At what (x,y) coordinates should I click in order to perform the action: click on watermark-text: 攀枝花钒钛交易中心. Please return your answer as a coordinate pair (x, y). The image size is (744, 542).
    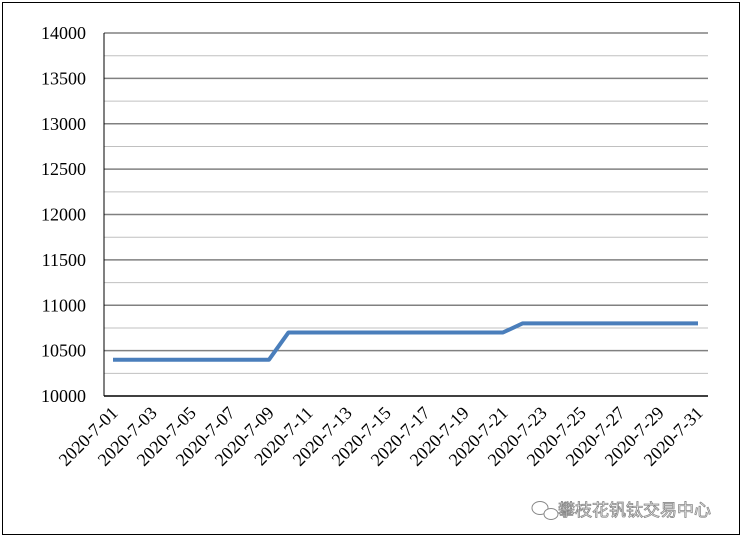
    Looking at the image, I should click on (634, 511).